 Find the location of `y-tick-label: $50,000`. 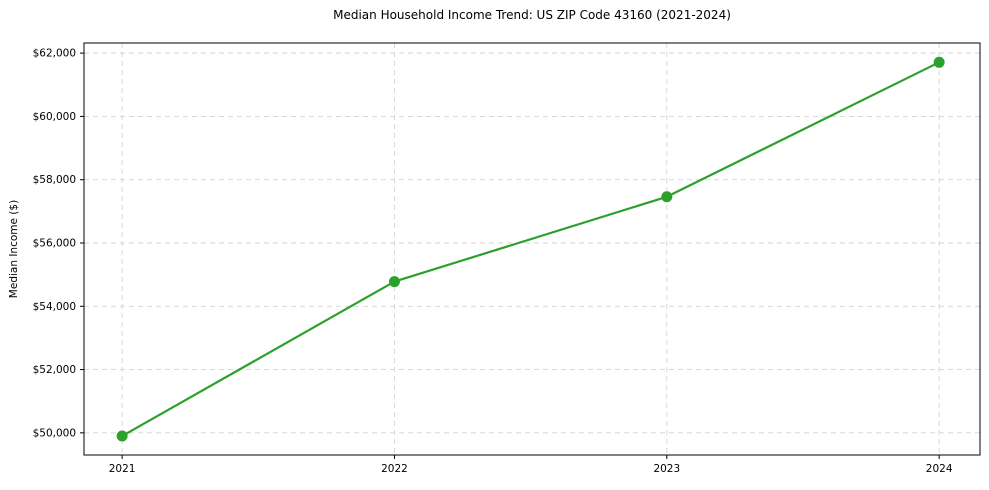

y-tick-label: $50,000 is located at coordinates (54, 433).